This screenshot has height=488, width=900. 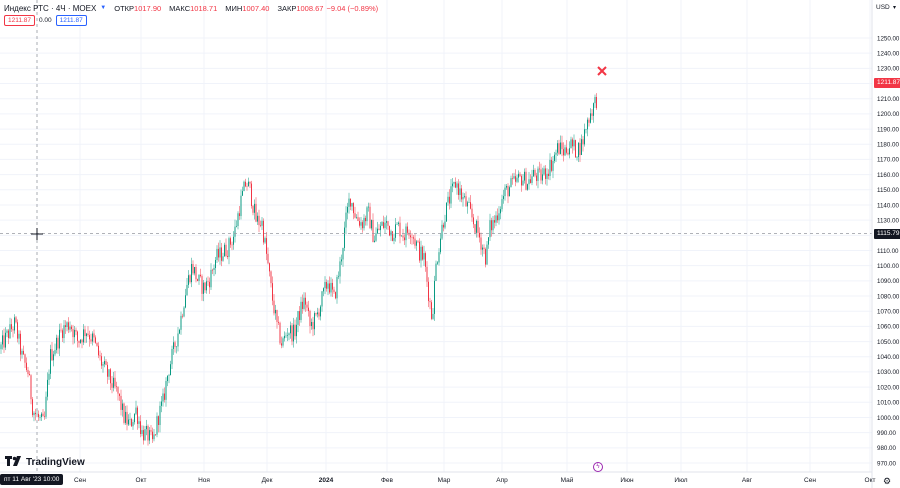 What do you see at coordinates (37, 234) in the screenshot?
I see `crosshair-cursor-icon` at bounding box center [37, 234].